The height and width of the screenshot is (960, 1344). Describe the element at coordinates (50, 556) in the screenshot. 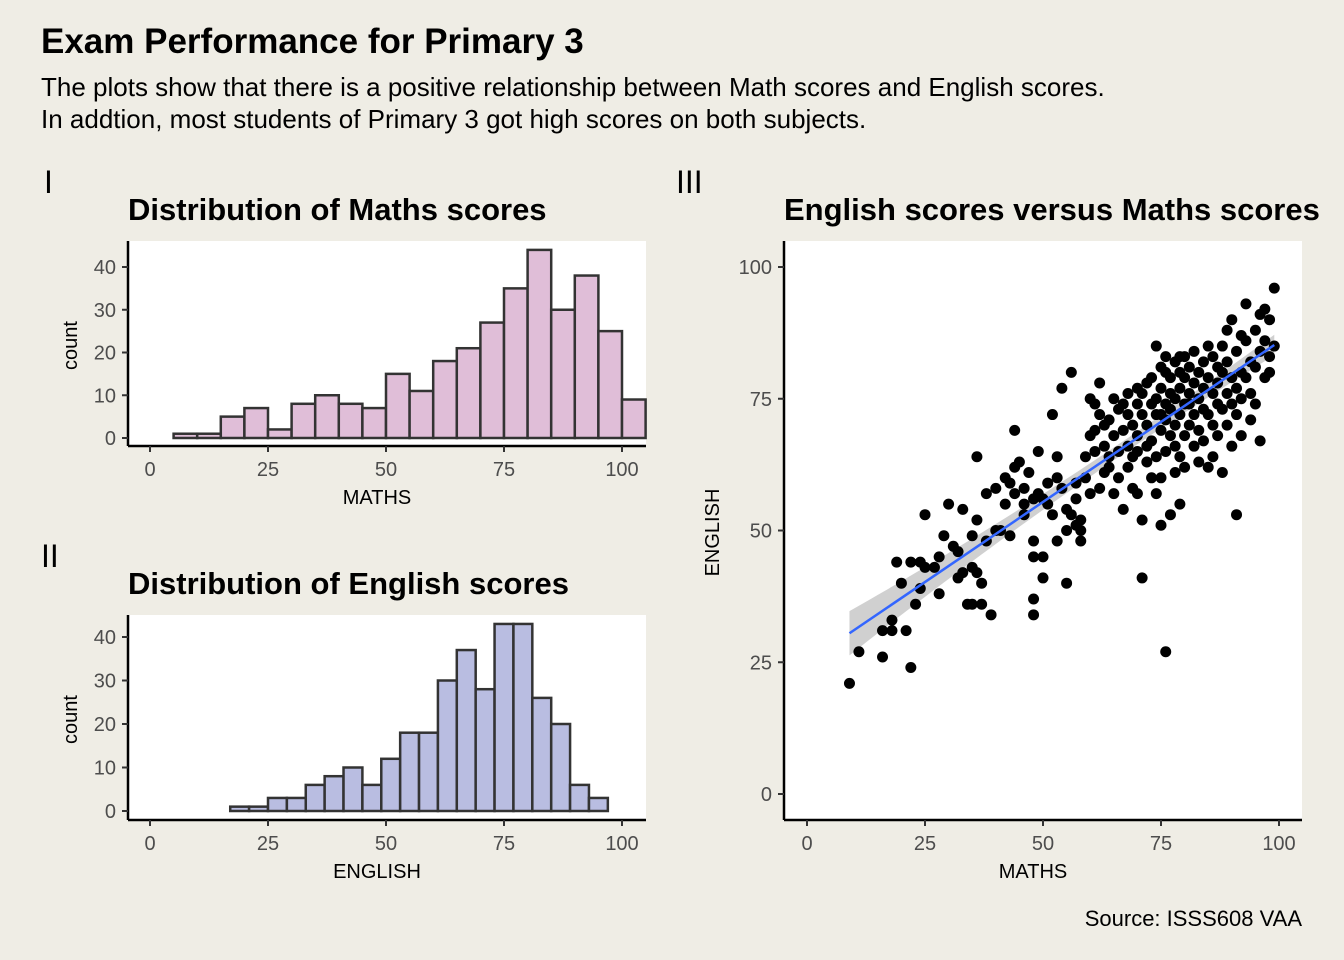

I see `panel-tag-2: II` at that location.